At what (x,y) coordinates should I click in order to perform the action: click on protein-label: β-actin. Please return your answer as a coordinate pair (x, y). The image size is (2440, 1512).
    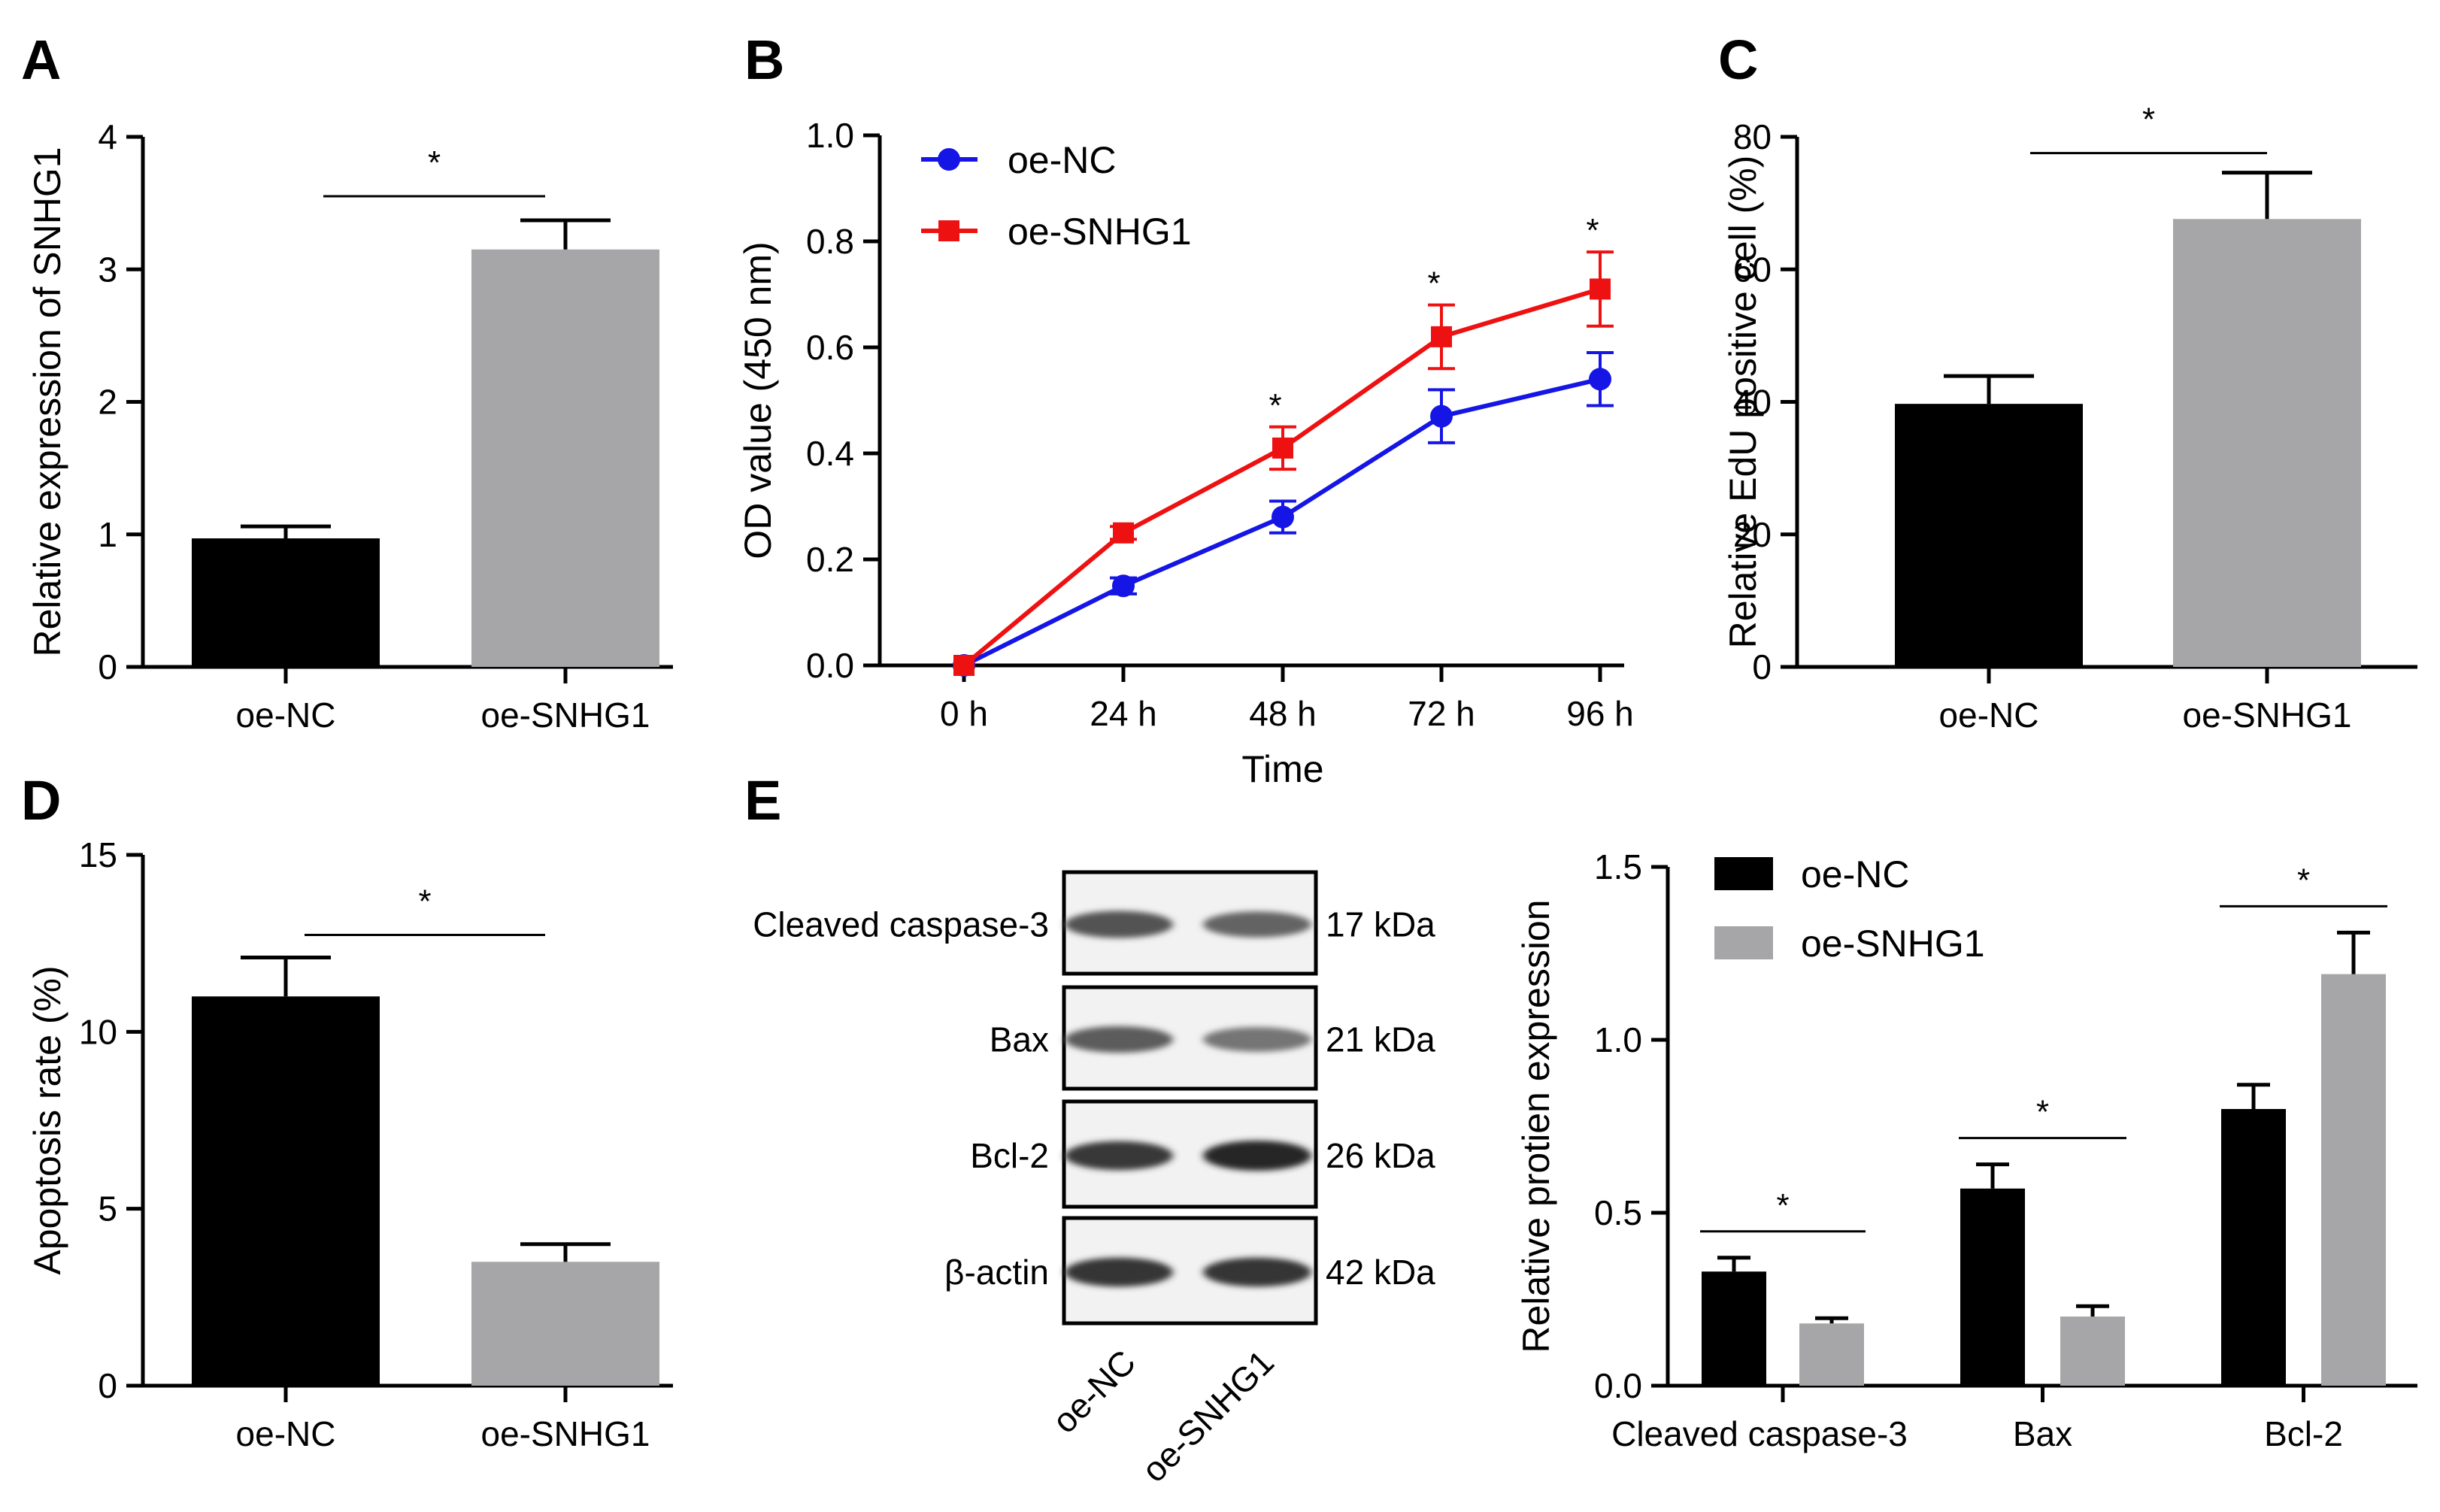
    Looking at the image, I should click on (996, 1272).